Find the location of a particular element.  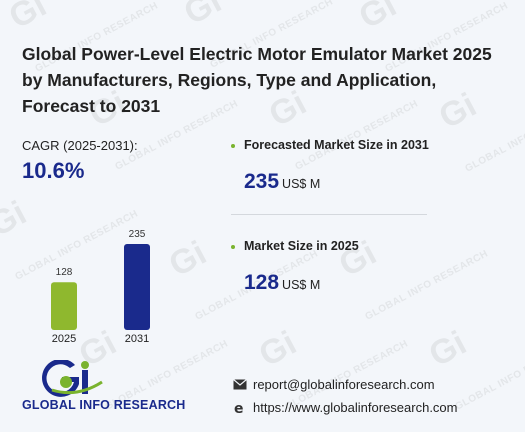

cagr-value: 10.6% is located at coordinates (53, 170).